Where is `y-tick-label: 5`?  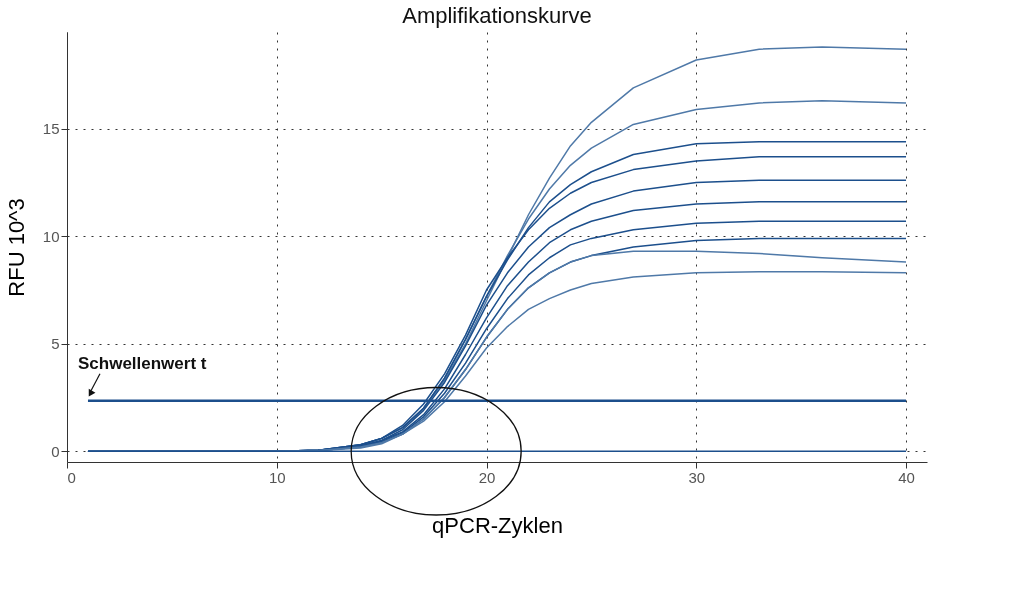 y-tick-label: 5 is located at coordinates (55, 344).